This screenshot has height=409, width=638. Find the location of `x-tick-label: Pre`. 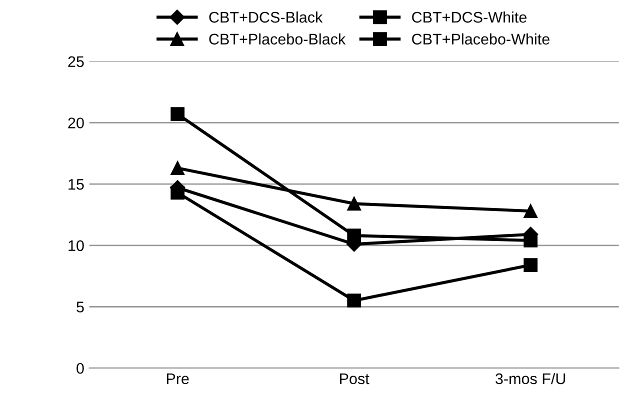

x-tick-label: Pre is located at coordinates (177, 379).